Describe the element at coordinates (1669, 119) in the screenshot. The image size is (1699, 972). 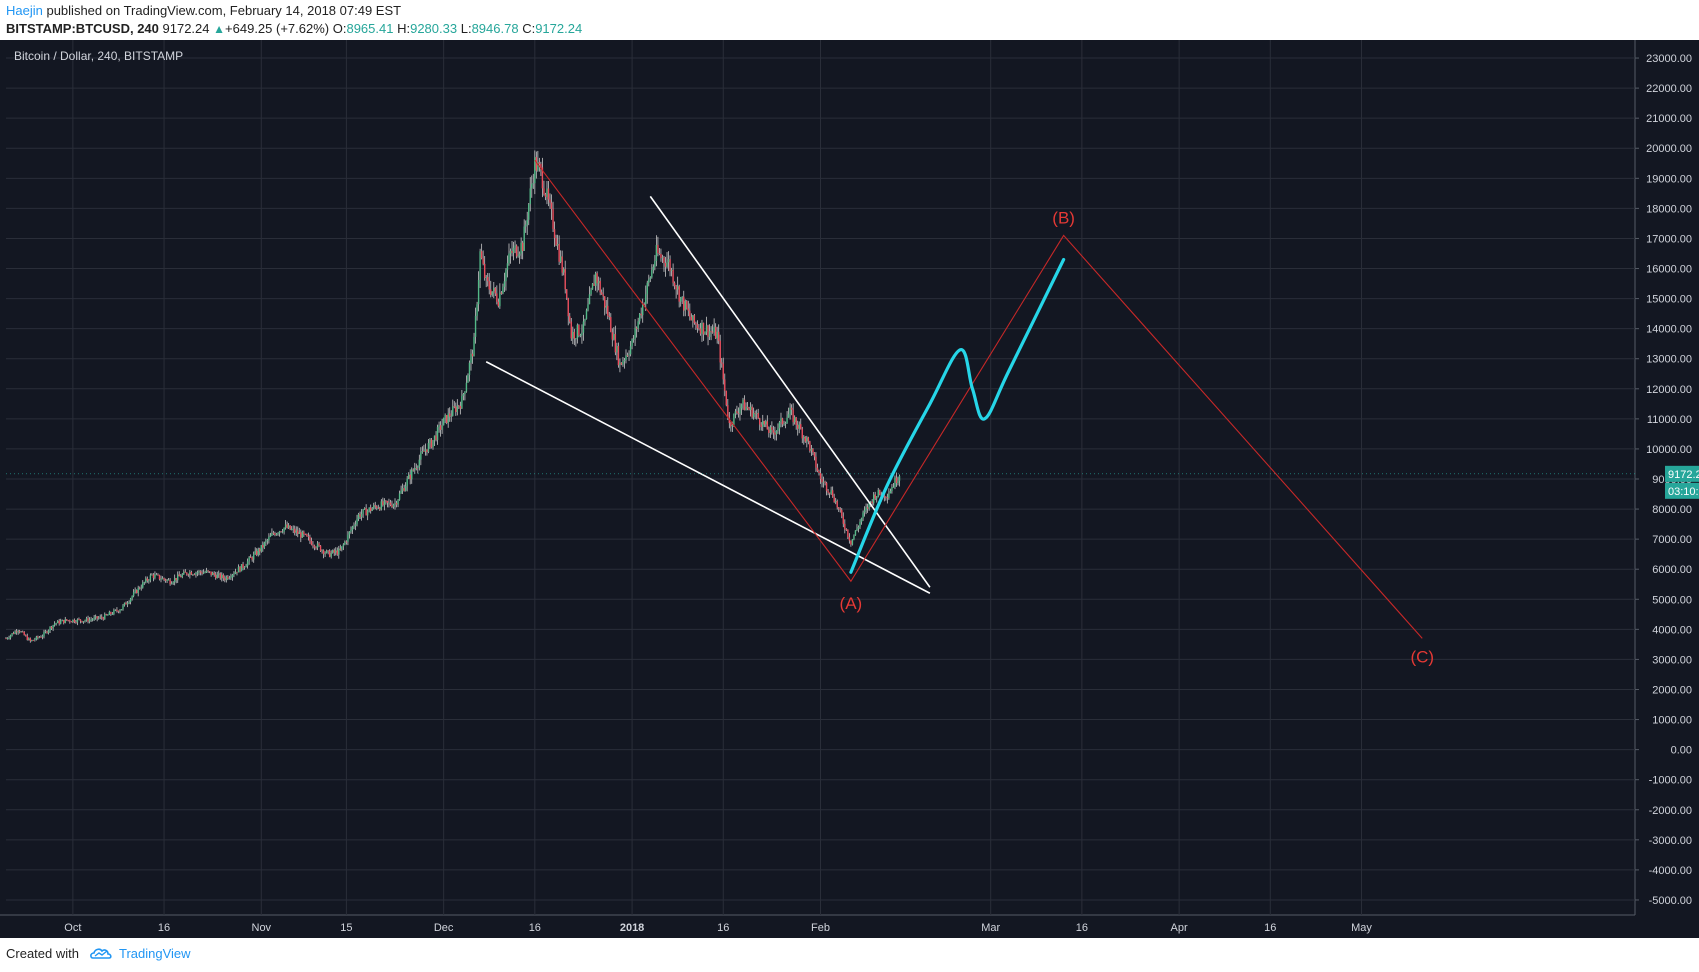
I see `y-tick-label: 21000.00` at that location.